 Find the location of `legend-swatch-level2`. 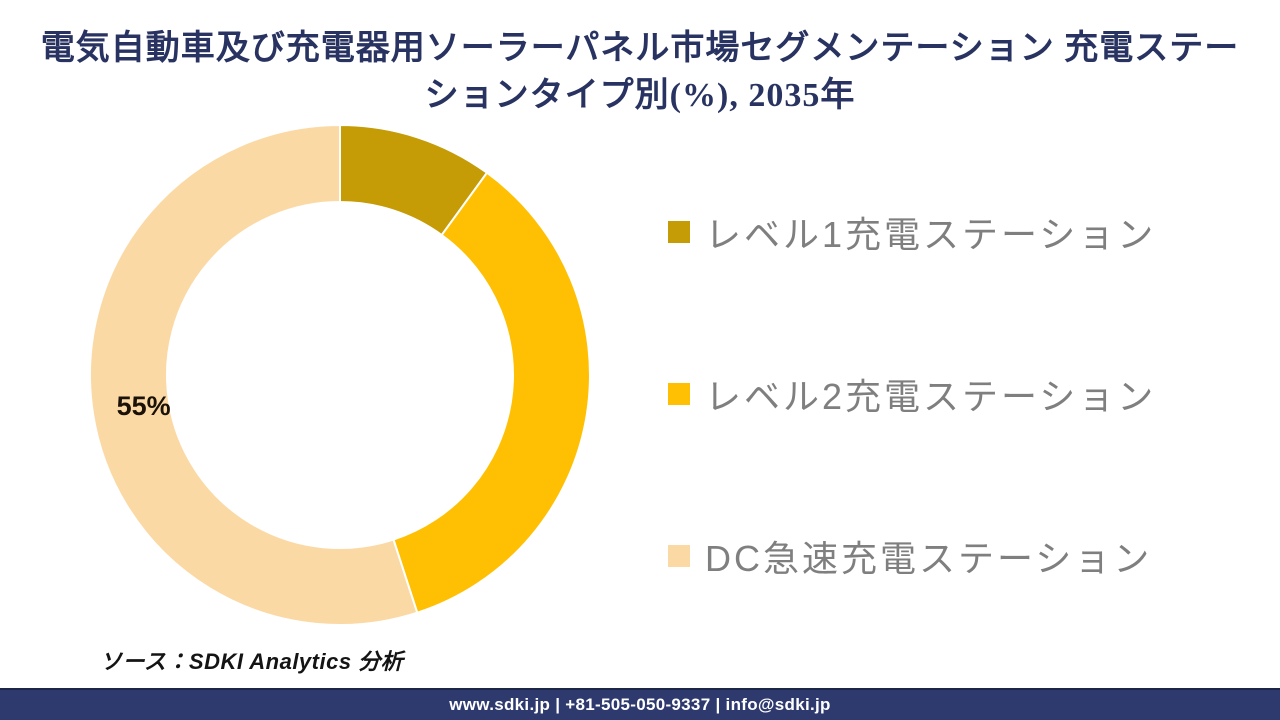

legend-swatch-level2 is located at coordinates (679, 394).